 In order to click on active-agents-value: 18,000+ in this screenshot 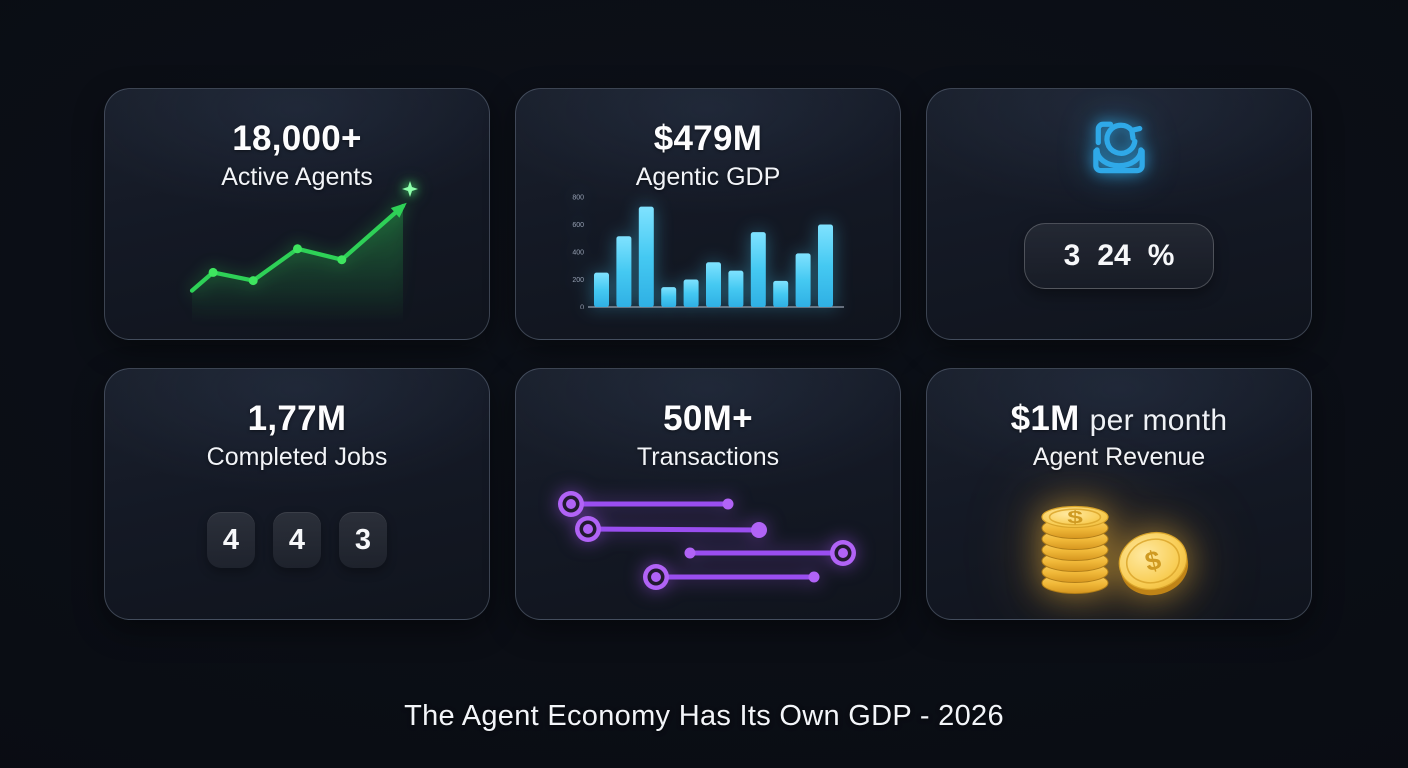, I will do `click(297, 138)`.